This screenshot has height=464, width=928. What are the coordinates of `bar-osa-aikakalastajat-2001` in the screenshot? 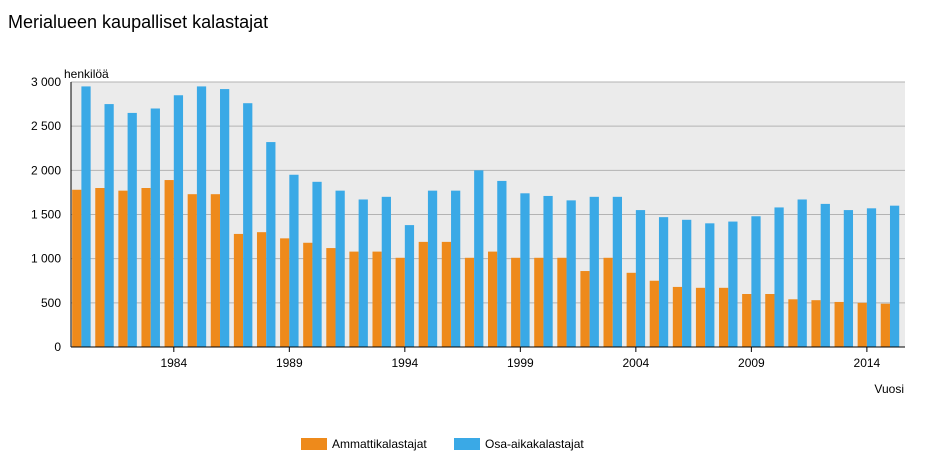 It's located at (571, 273).